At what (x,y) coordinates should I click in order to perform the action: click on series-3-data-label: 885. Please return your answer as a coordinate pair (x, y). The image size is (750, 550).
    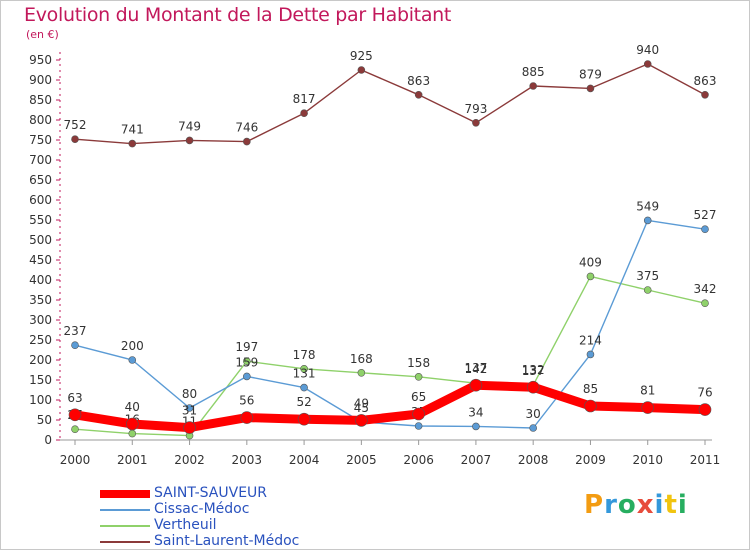
    Looking at the image, I should click on (533, 72).